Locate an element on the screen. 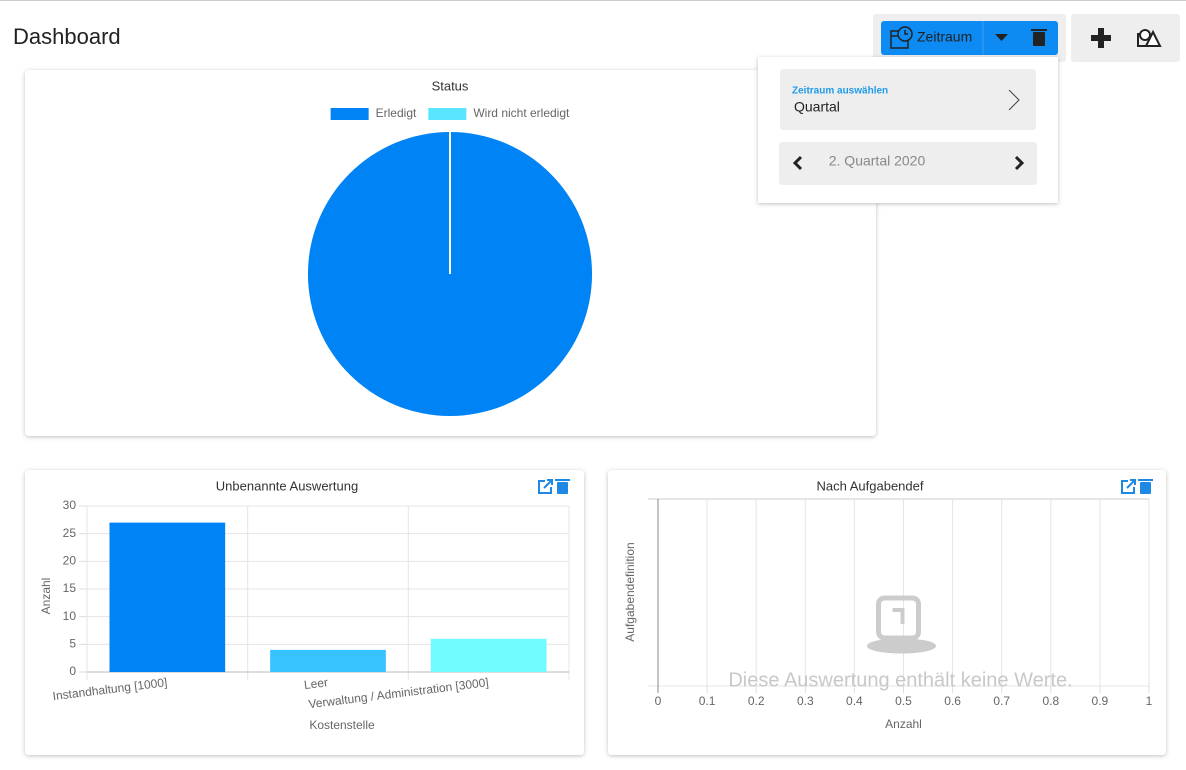  period-button is located at coordinates (969, 38).